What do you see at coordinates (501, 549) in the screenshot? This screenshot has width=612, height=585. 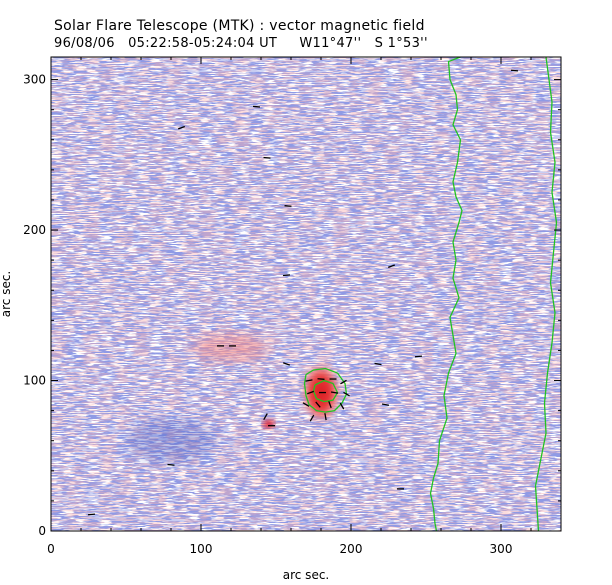 I see `x-tick-label: 300` at bounding box center [501, 549].